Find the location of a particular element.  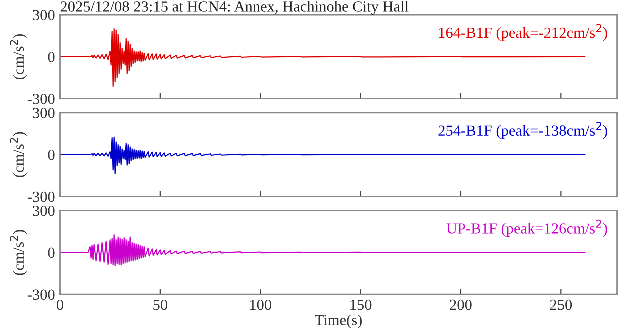

x-tick-label: 150 is located at coordinates (361, 305).